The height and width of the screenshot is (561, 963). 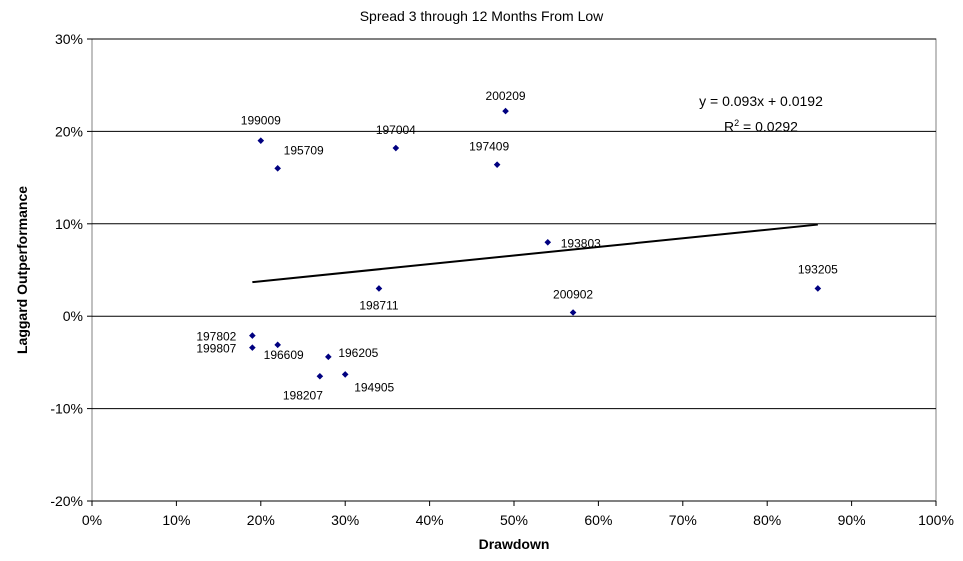 What do you see at coordinates (92, 520) in the screenshot?
I see `x-tick-label: 0%` at bounding box center [92, 520].